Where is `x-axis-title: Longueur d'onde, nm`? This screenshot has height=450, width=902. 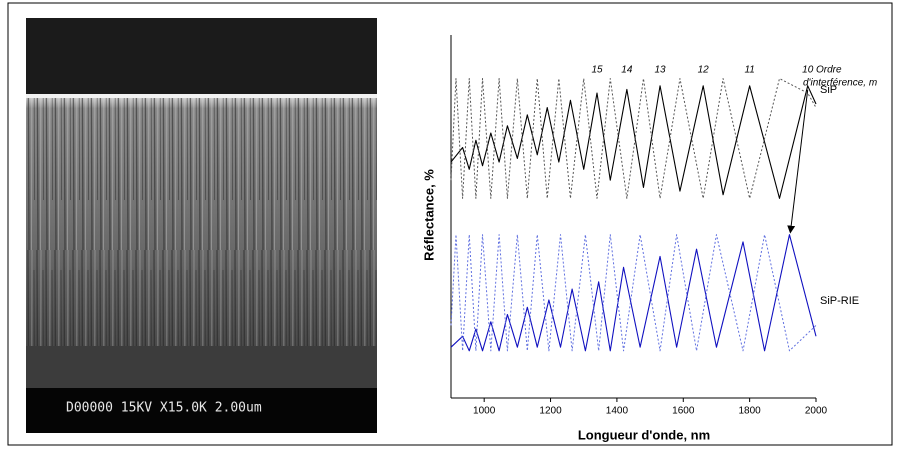
x-axis-title: Longueur d'onde, nm is located at coordinates (644, 434).